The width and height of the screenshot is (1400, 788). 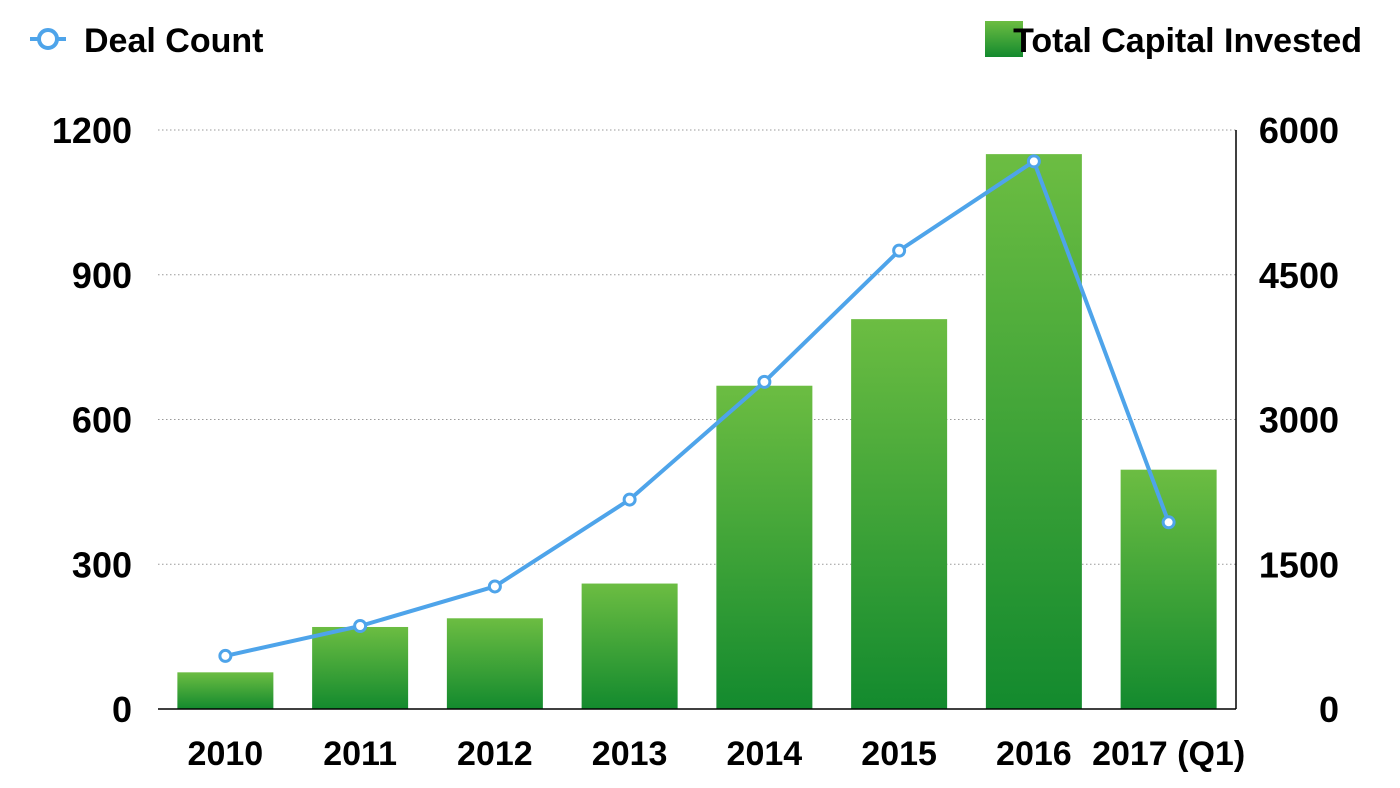 I want to click on right-tick-label: 0, so click(x=1329, y=709).